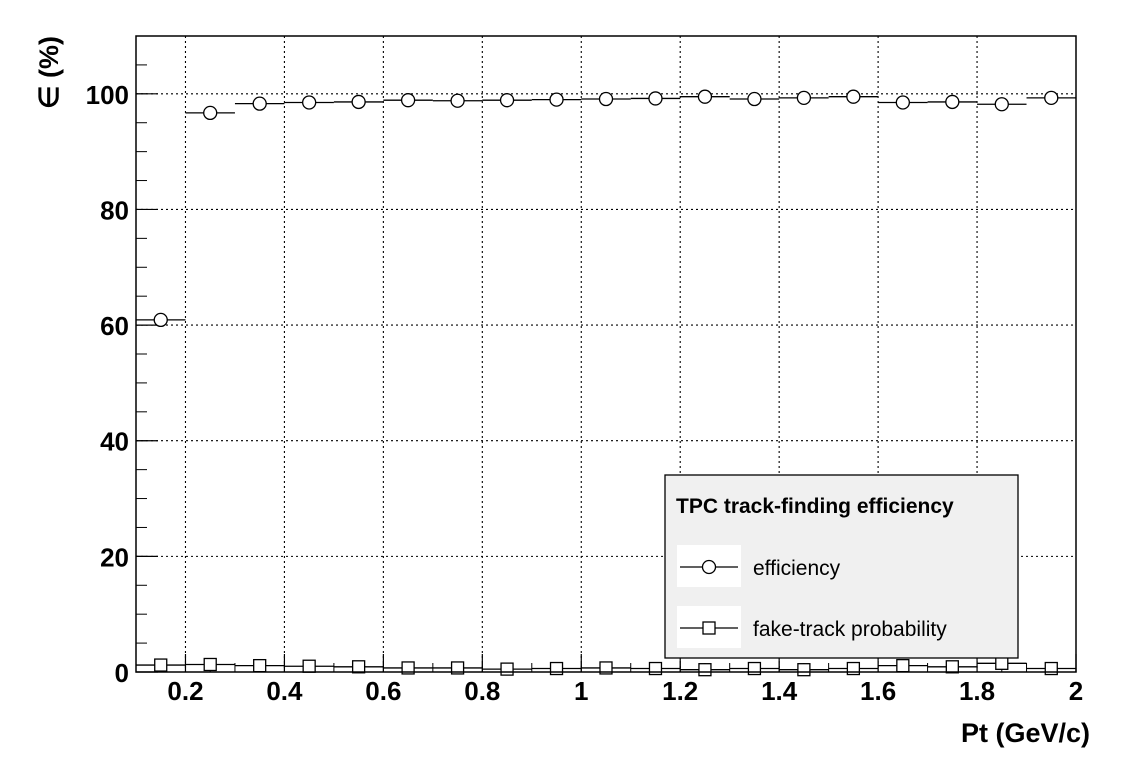 The image size is (1126, 780). What do you see at coordinates (709, 628) in the screenshot?
I see `legend-fake-marker` at bounding box center [709, 628].